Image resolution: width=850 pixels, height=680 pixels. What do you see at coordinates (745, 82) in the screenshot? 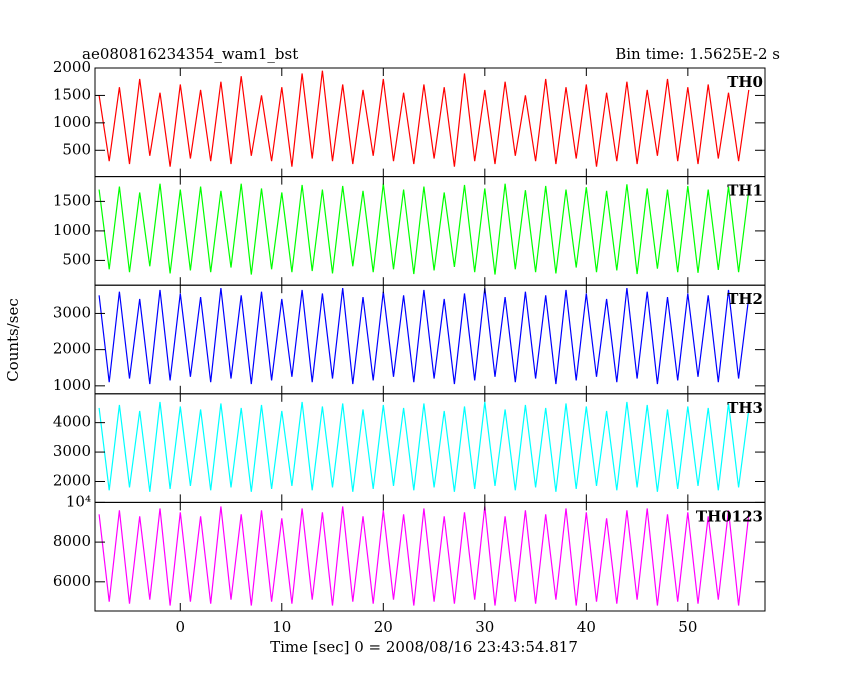
I see `panel-label: TH0` at bounding box center [745, 82].